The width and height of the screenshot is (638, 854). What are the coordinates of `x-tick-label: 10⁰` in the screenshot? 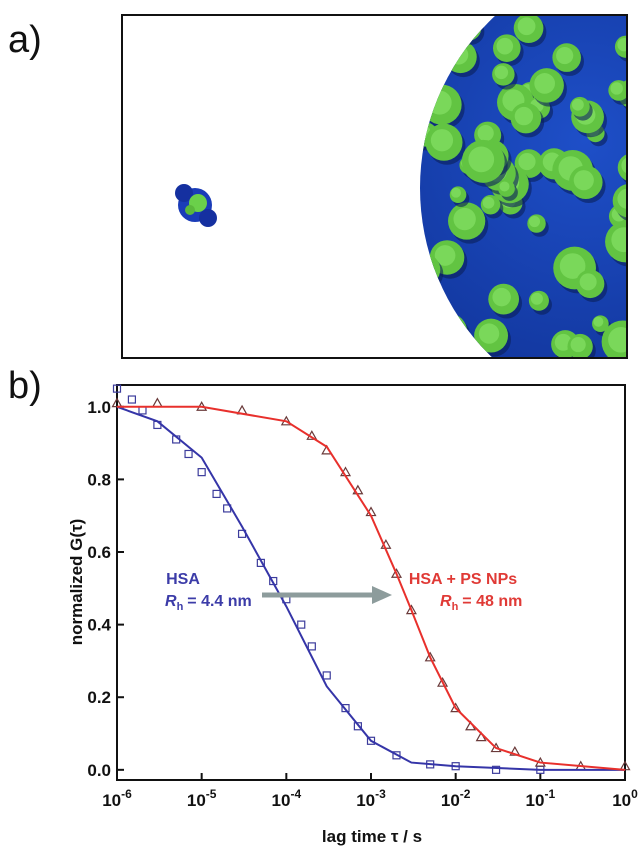 It's located at (625, 798).